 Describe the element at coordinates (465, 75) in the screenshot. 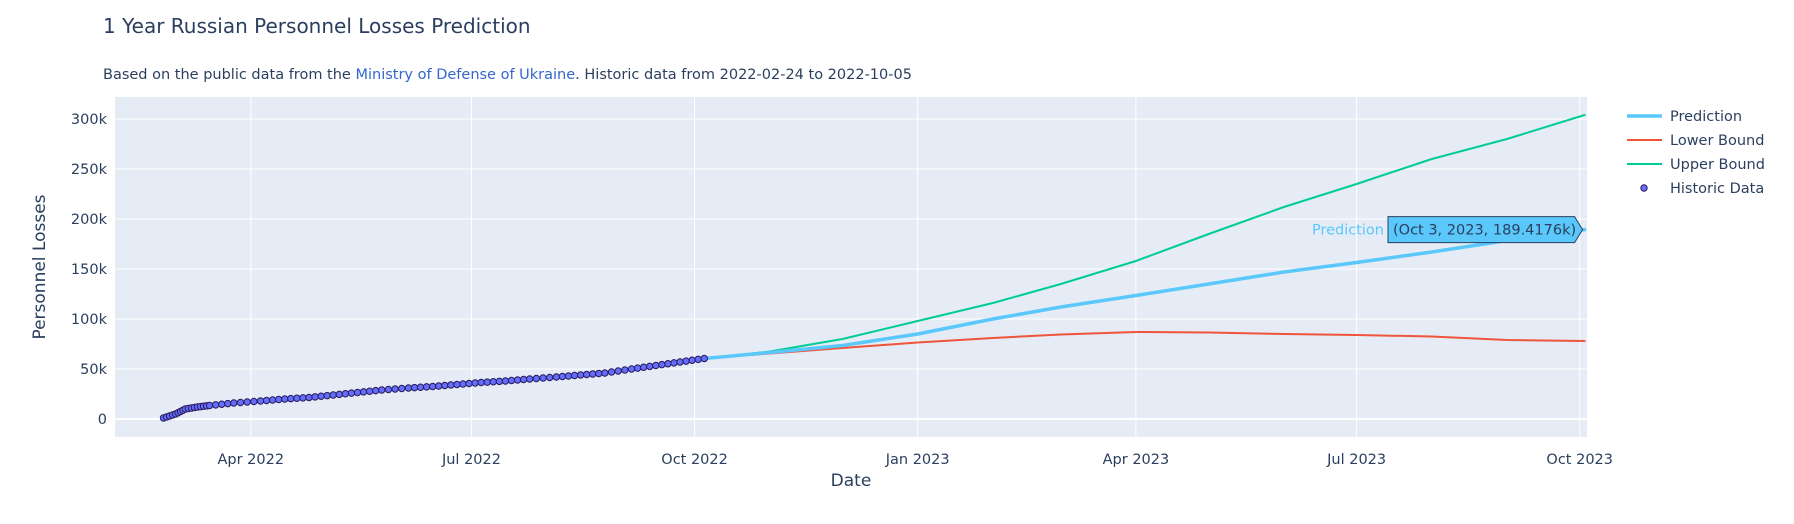

I see `ministry-link: Ministry of Defense of Ukraine` at that location.